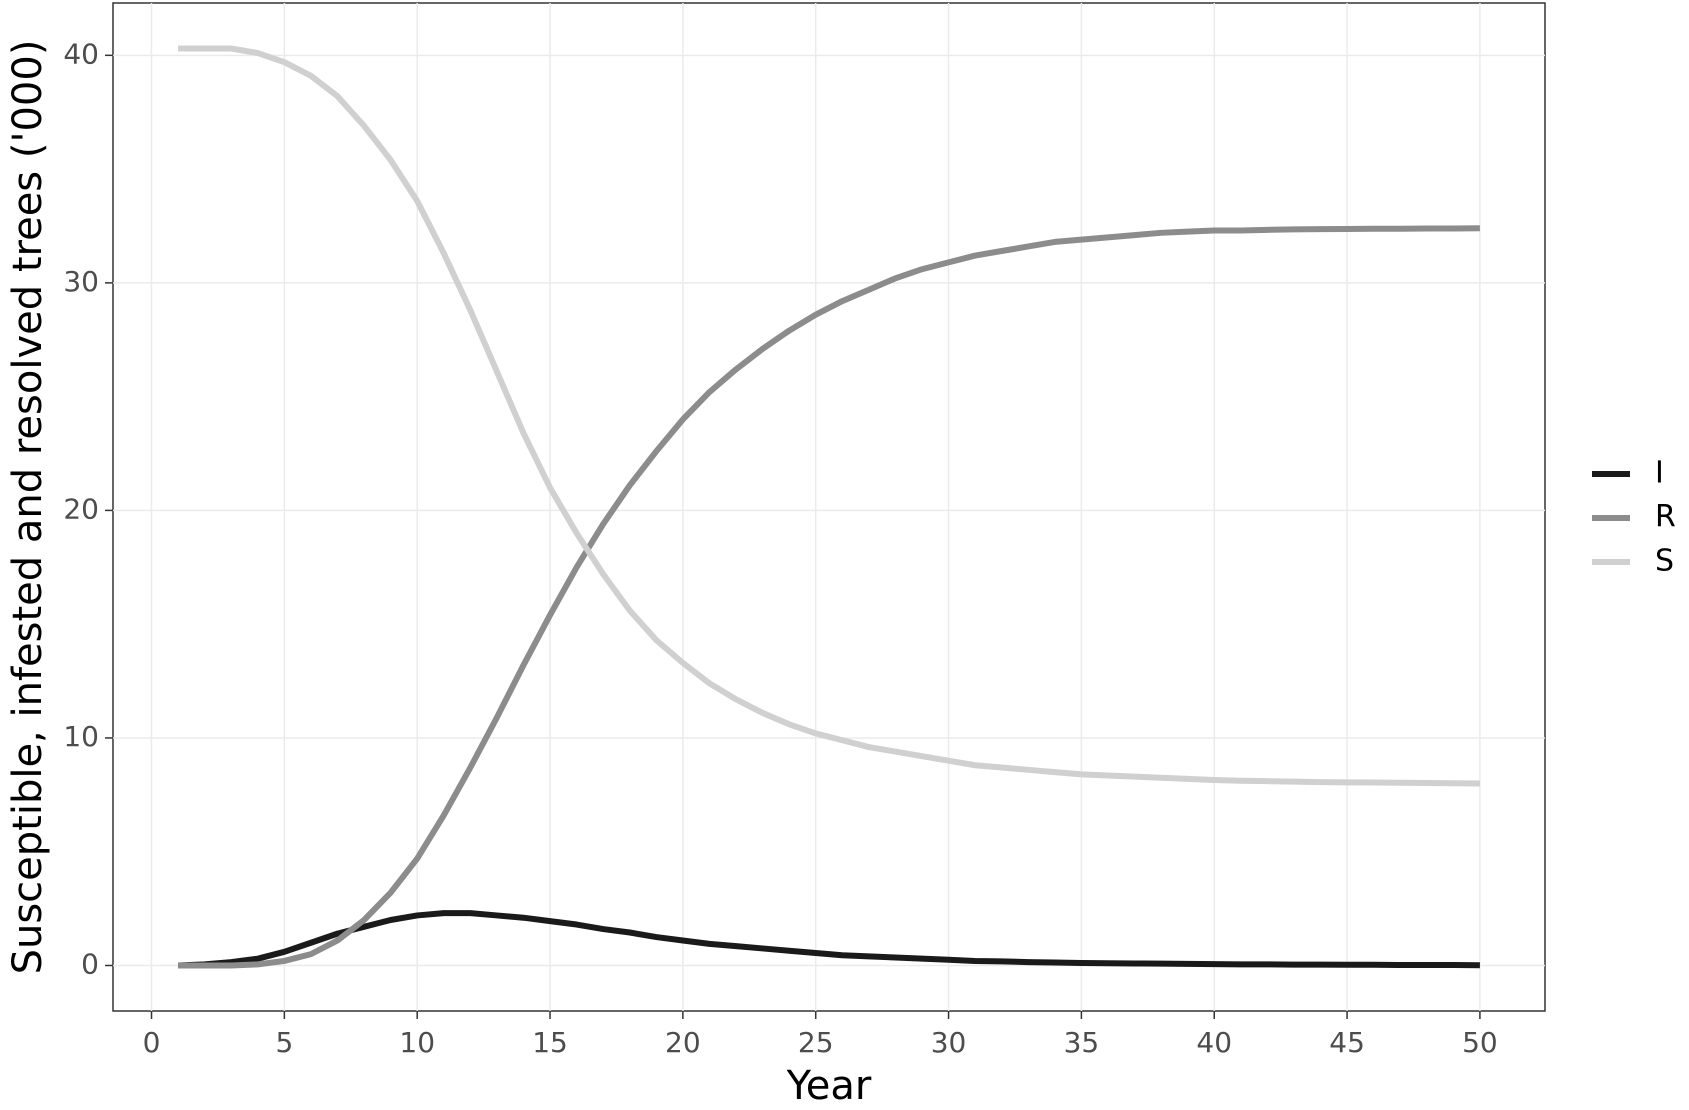 The height and width of the screenshot is (1110, 1689). I want to click on x-tick-label: 20, so click(683, 1042).